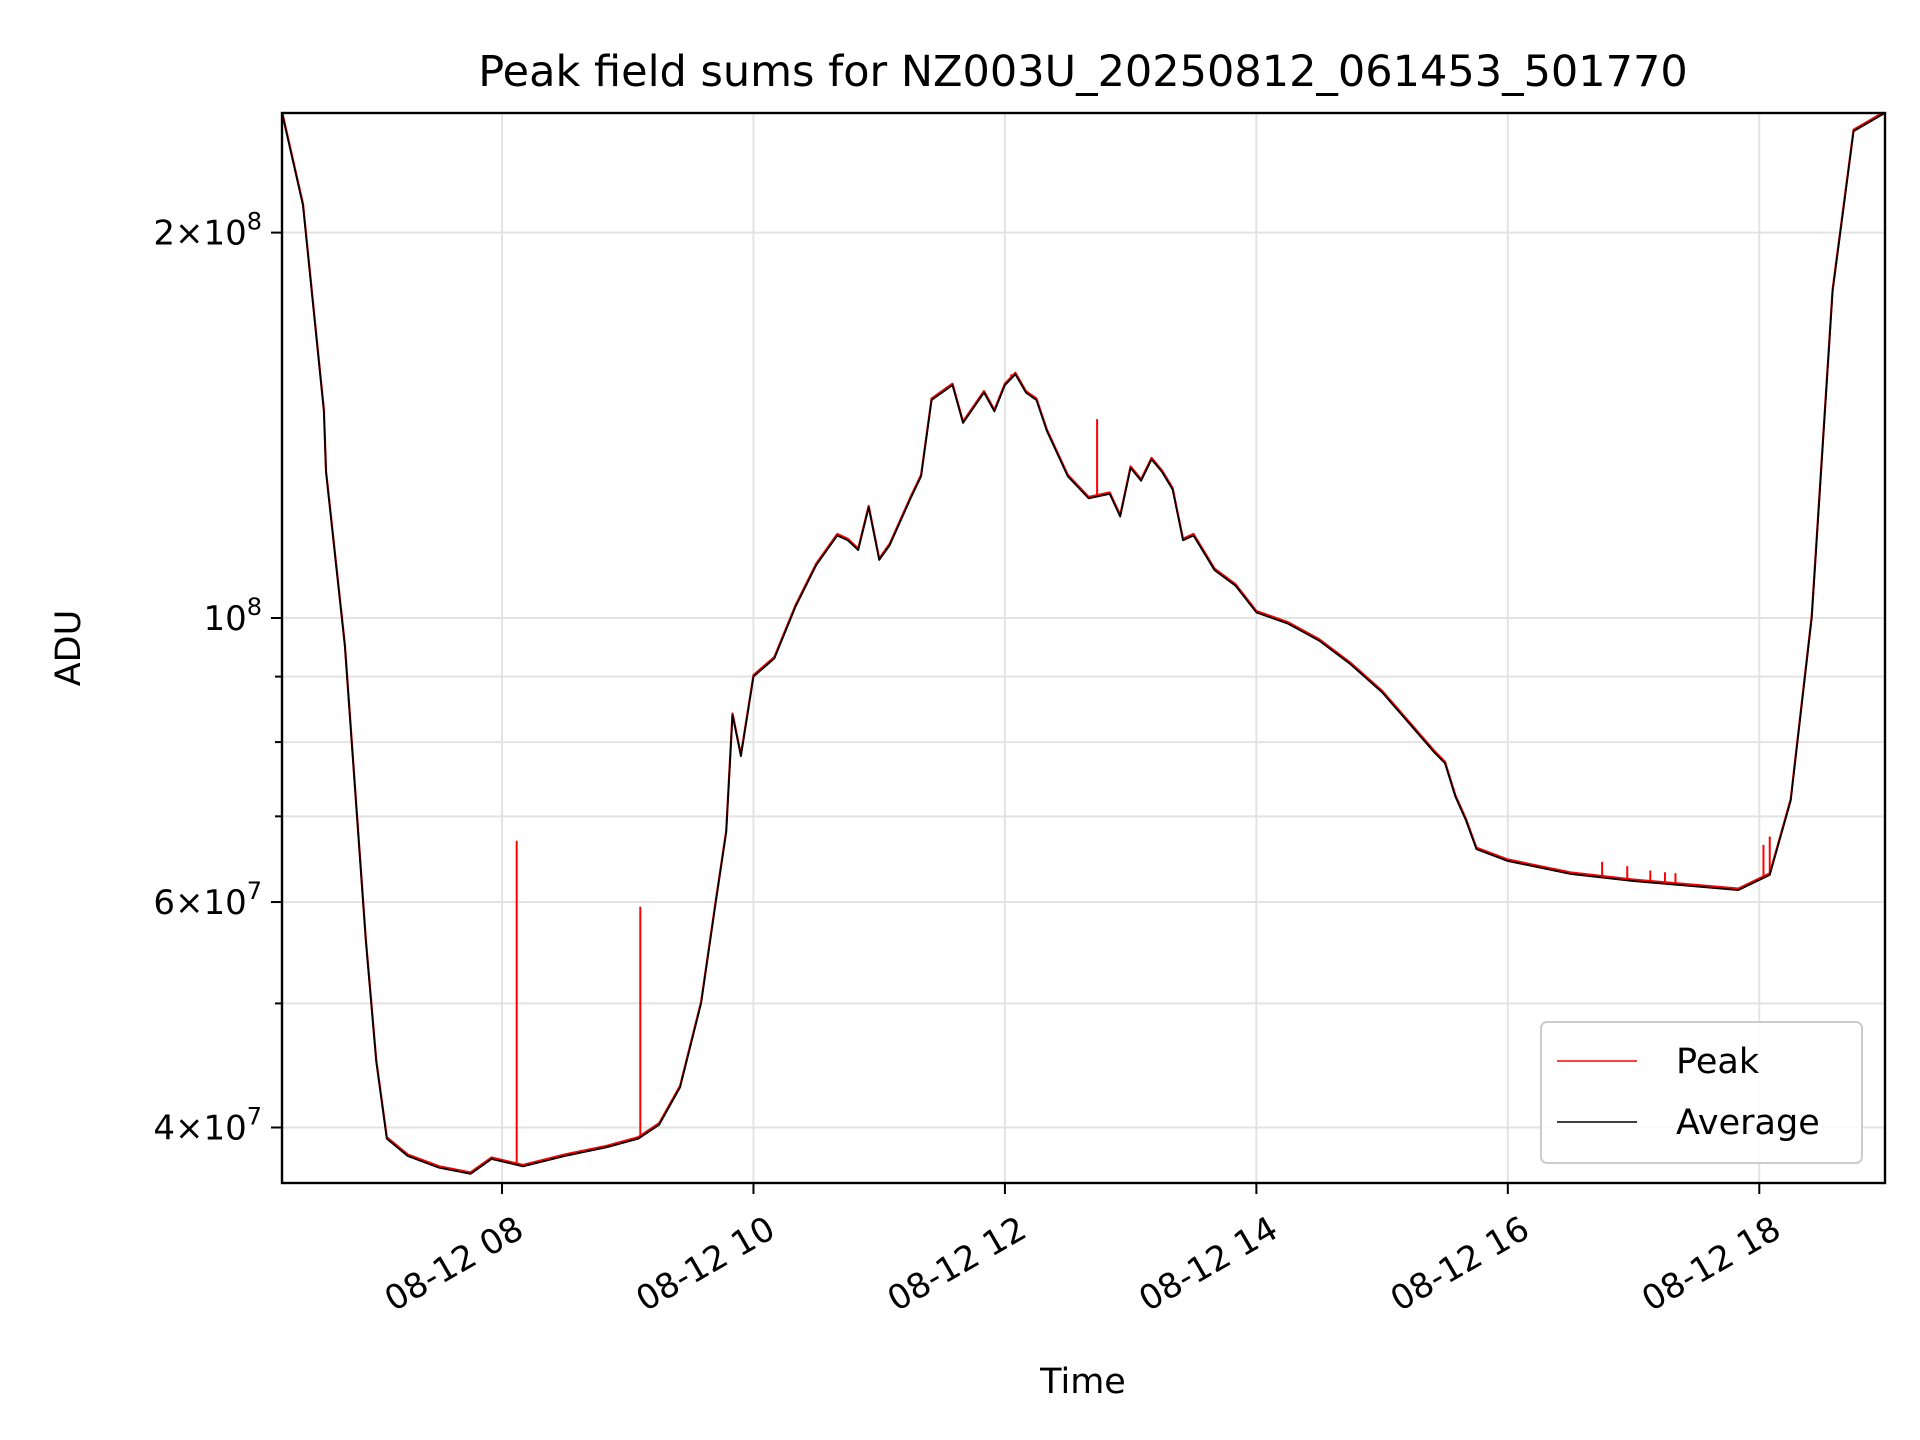 The width and height of the screenshot is (1920, 1440). What do you see at coordinates (207, 231) in the screenshot?
I see `y-tick-label: 2×108` at bounding box center [207, 231].